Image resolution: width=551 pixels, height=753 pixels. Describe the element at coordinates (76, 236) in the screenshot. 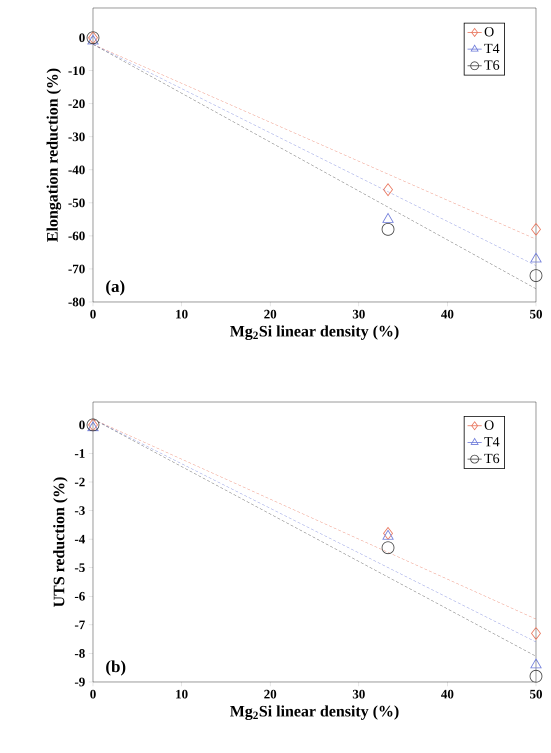

I see `y-tick-label: -60` at that location.